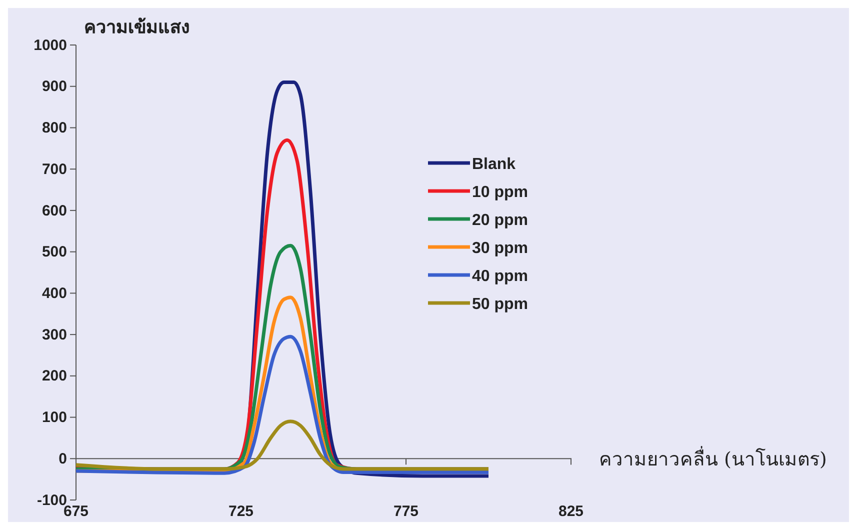 The image size is (857, 530). Describe the element at coordinates (54, 128) in the screenshot. I see `y-tick-label: 800` at that location.